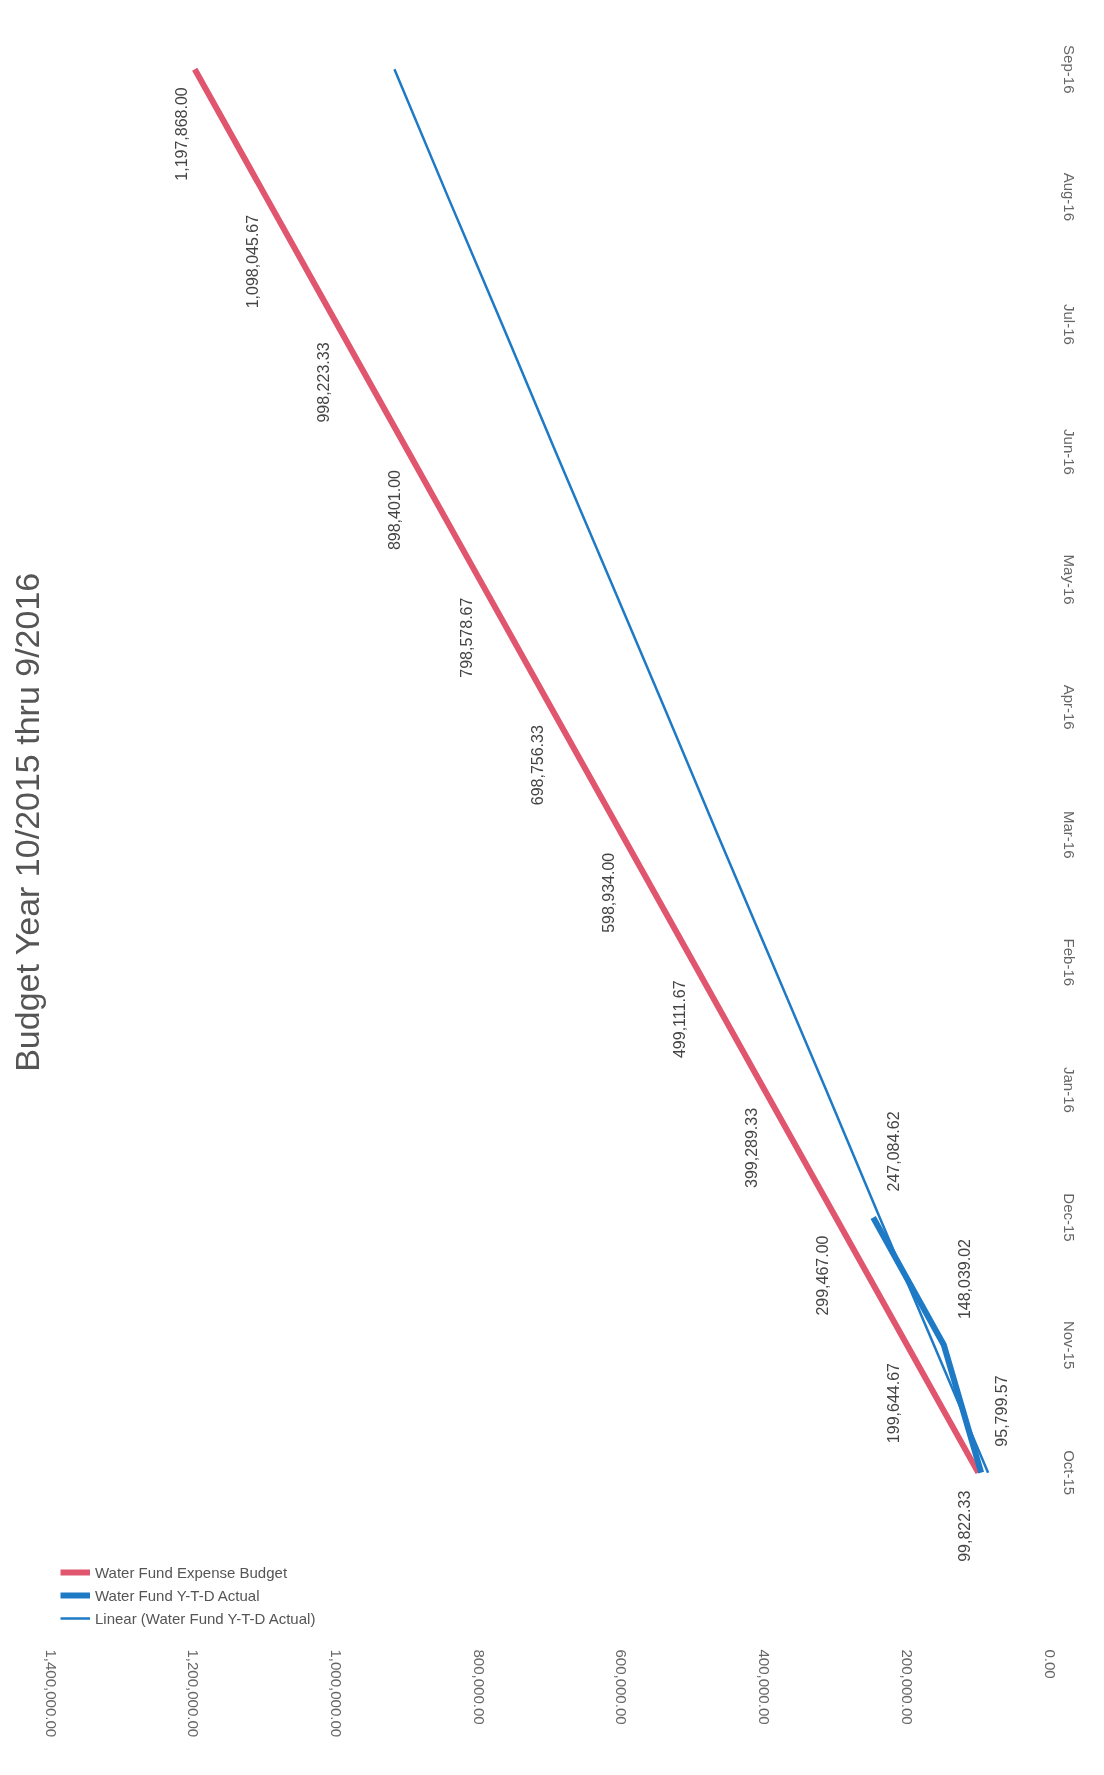  Describe the element at coordinates (1069, 197) in the screenshot. I see `y-tick-label: Aug-16` at that location.